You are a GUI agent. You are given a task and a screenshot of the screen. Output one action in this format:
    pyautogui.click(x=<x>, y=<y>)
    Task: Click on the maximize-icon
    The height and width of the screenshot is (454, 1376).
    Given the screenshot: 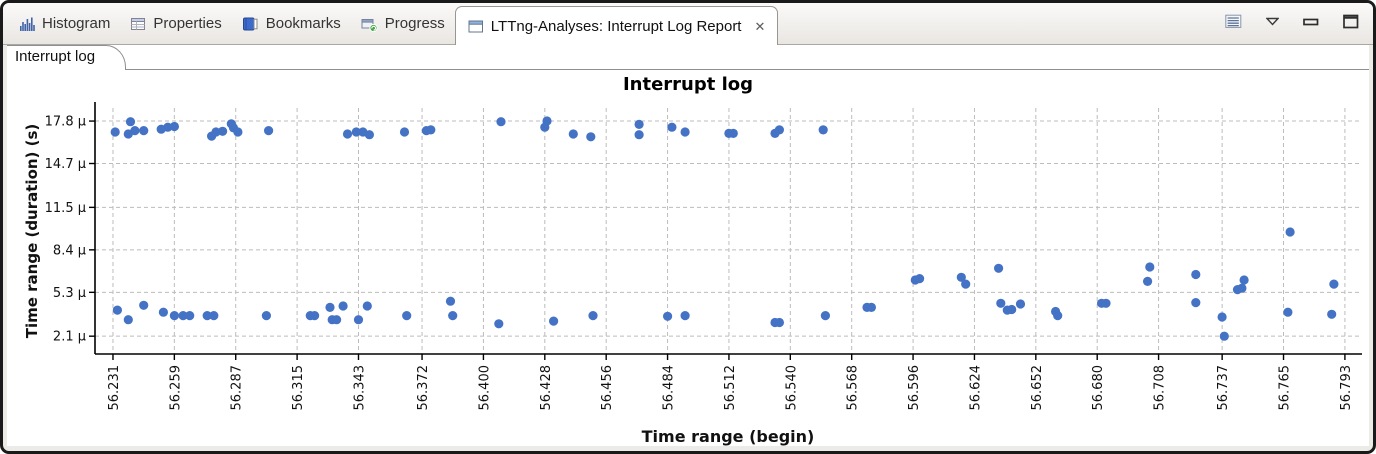 What is the action you would take?
    pyautogui.click(x=1351, y=21)
    